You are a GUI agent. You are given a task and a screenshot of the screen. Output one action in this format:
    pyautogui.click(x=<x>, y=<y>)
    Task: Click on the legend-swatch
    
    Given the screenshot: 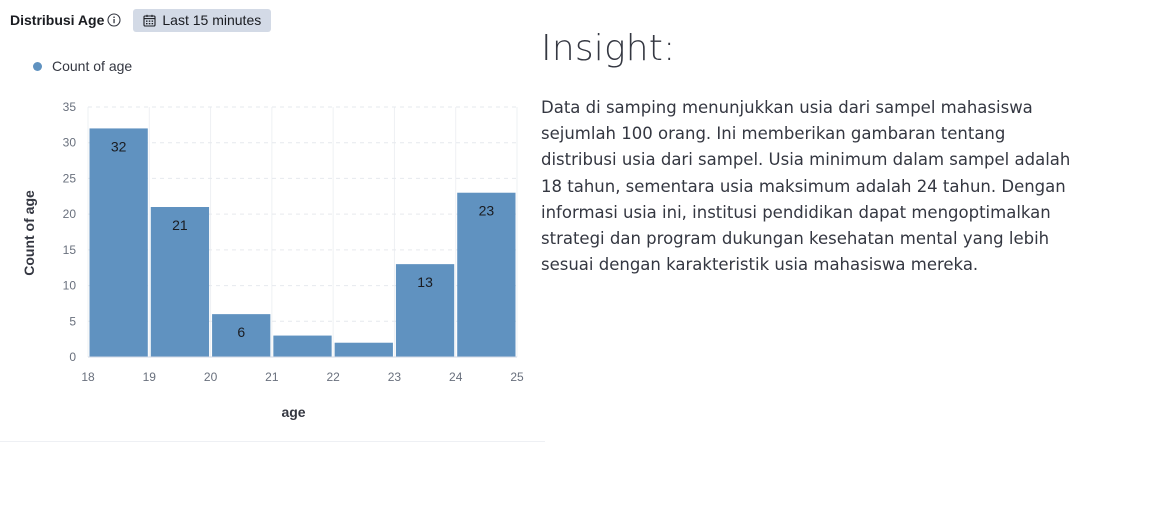 What is the action you would take?
    pyautogui.click(x=37, y=66)
    